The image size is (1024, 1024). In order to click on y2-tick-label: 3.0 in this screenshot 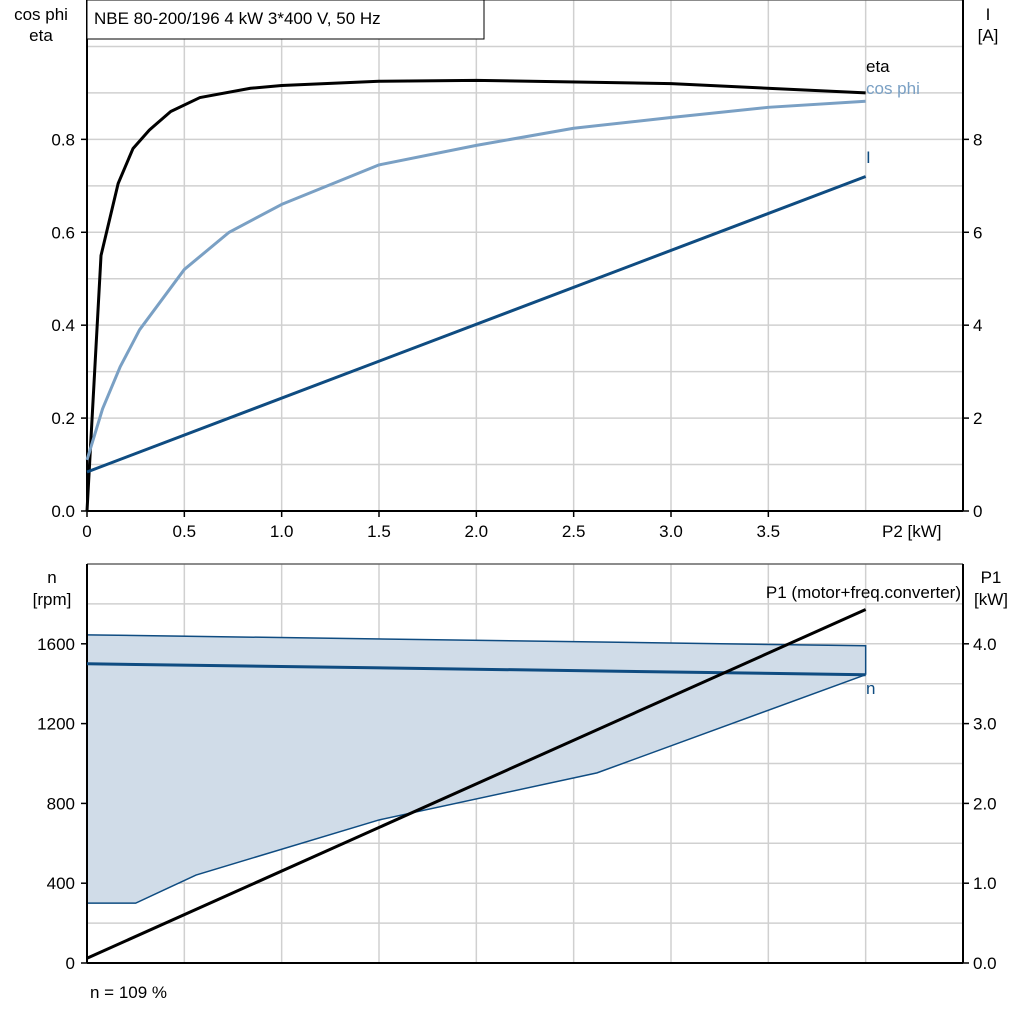, I will do `click(985, 724)`.